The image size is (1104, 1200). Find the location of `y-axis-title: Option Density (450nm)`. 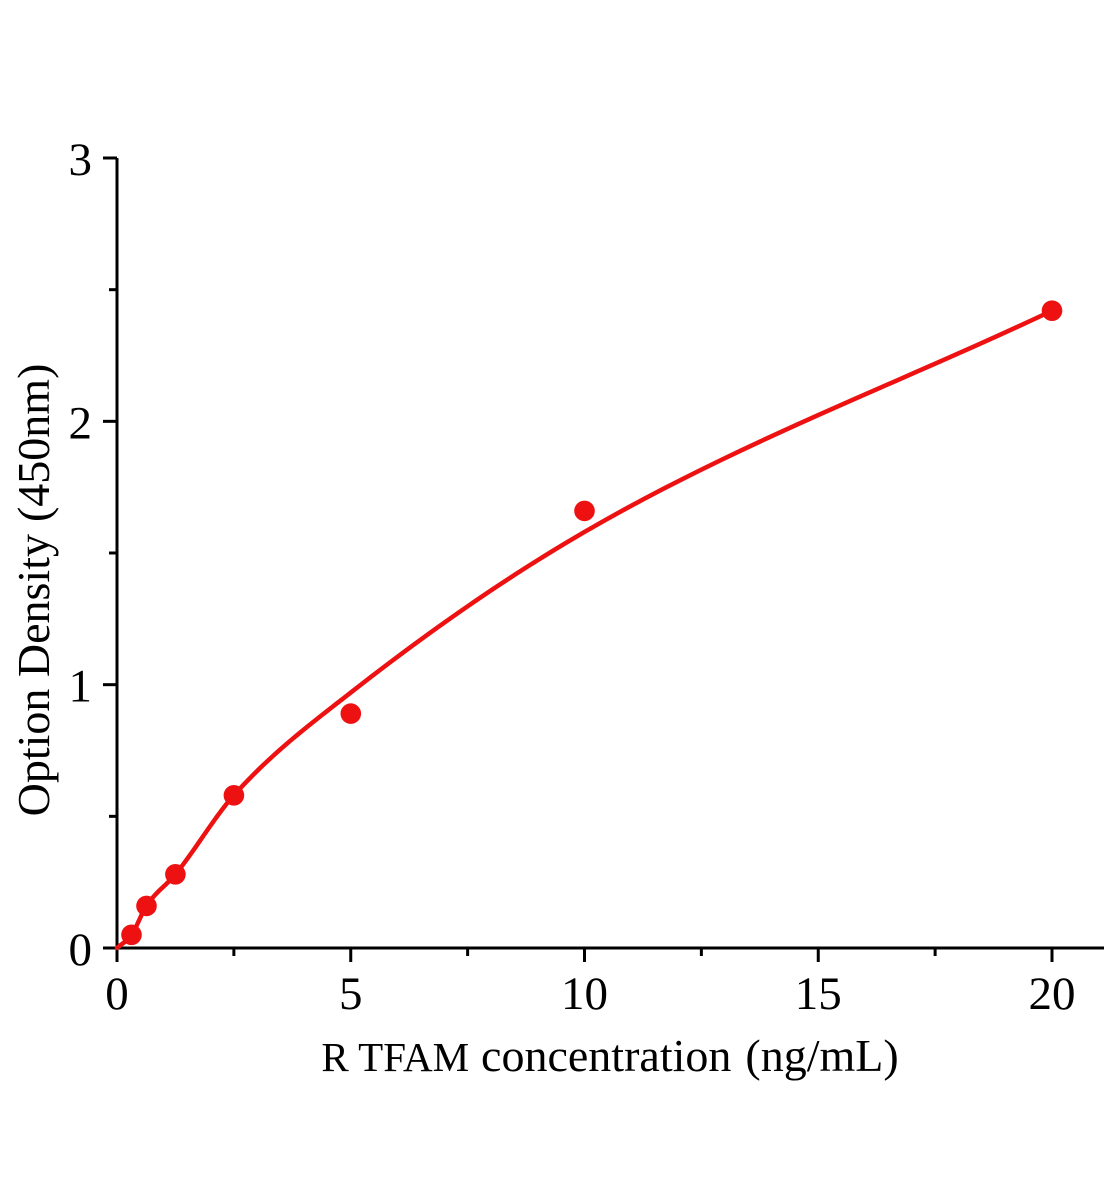

y-axis-title: Option Density (450nm) is located at coordinates (33, 590).